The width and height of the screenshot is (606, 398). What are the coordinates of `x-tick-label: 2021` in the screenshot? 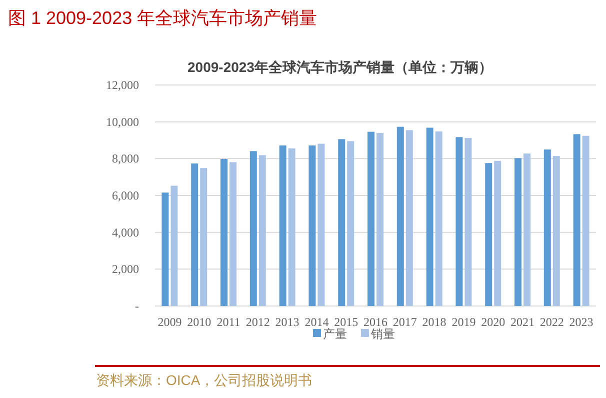 It's located at (522, 322).